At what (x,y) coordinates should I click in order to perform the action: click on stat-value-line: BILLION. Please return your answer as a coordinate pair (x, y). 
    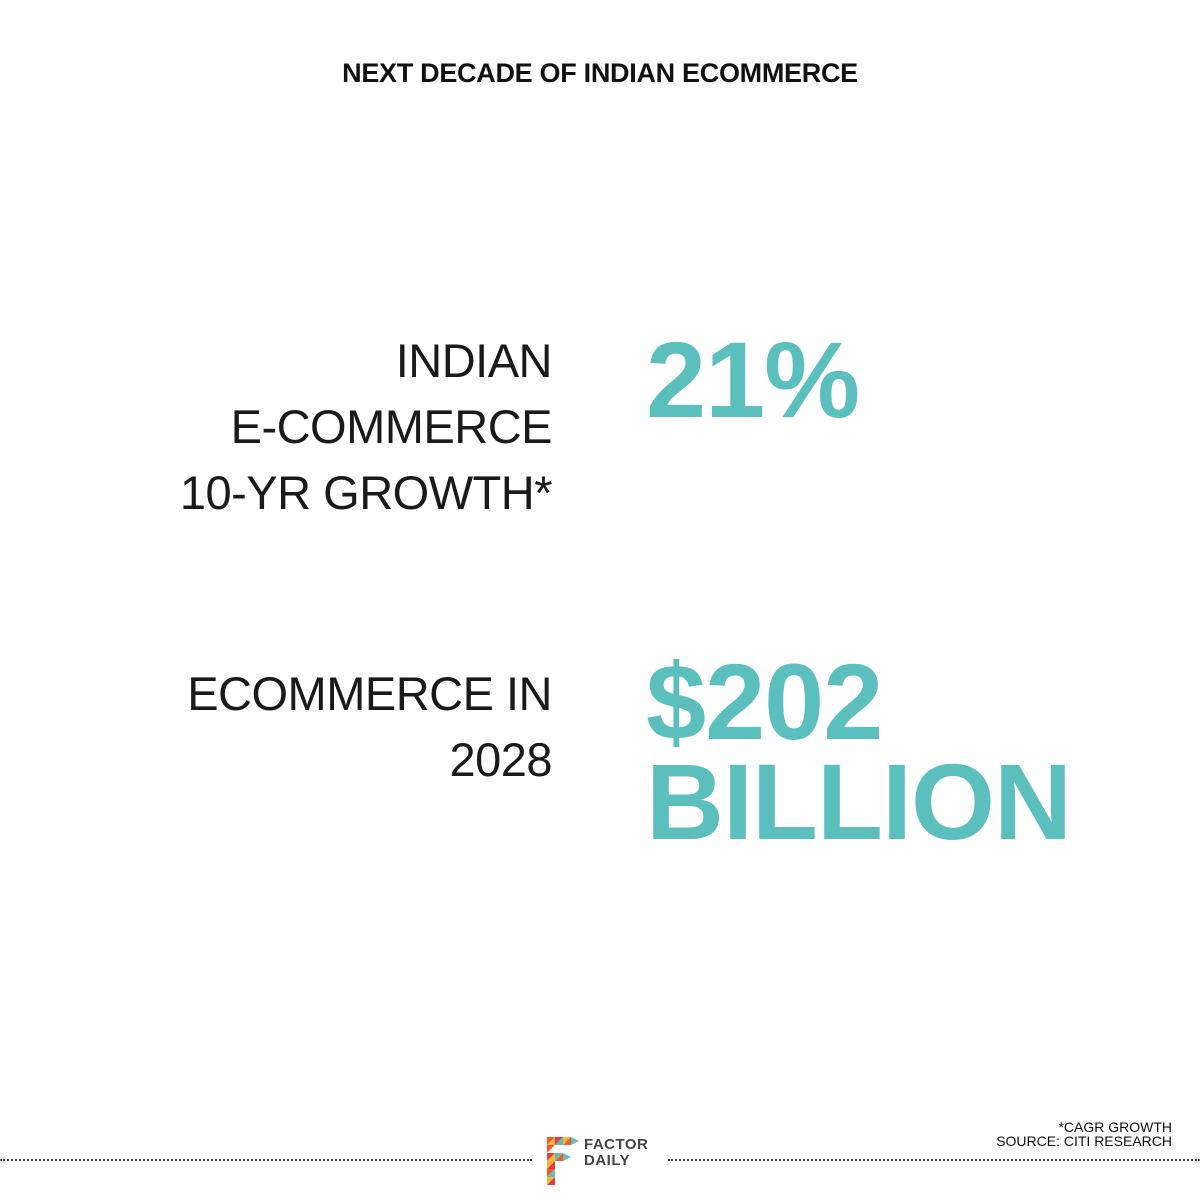
    Looking at the image, I should click on (859, 801).